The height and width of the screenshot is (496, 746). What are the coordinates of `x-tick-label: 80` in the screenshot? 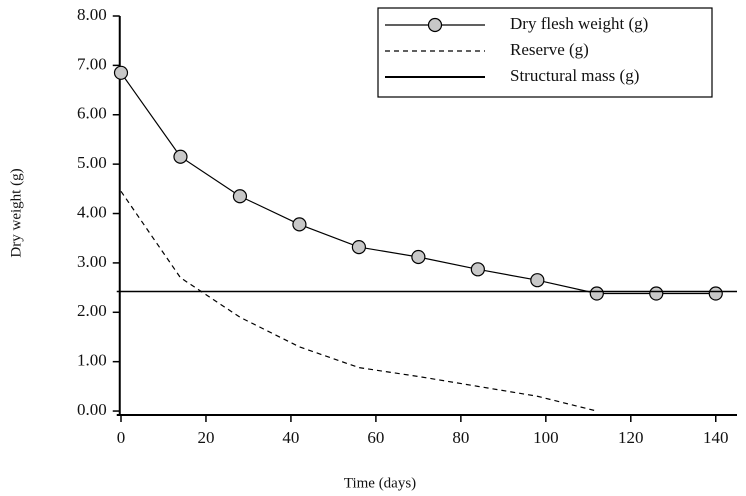 It's located at (460, 437).